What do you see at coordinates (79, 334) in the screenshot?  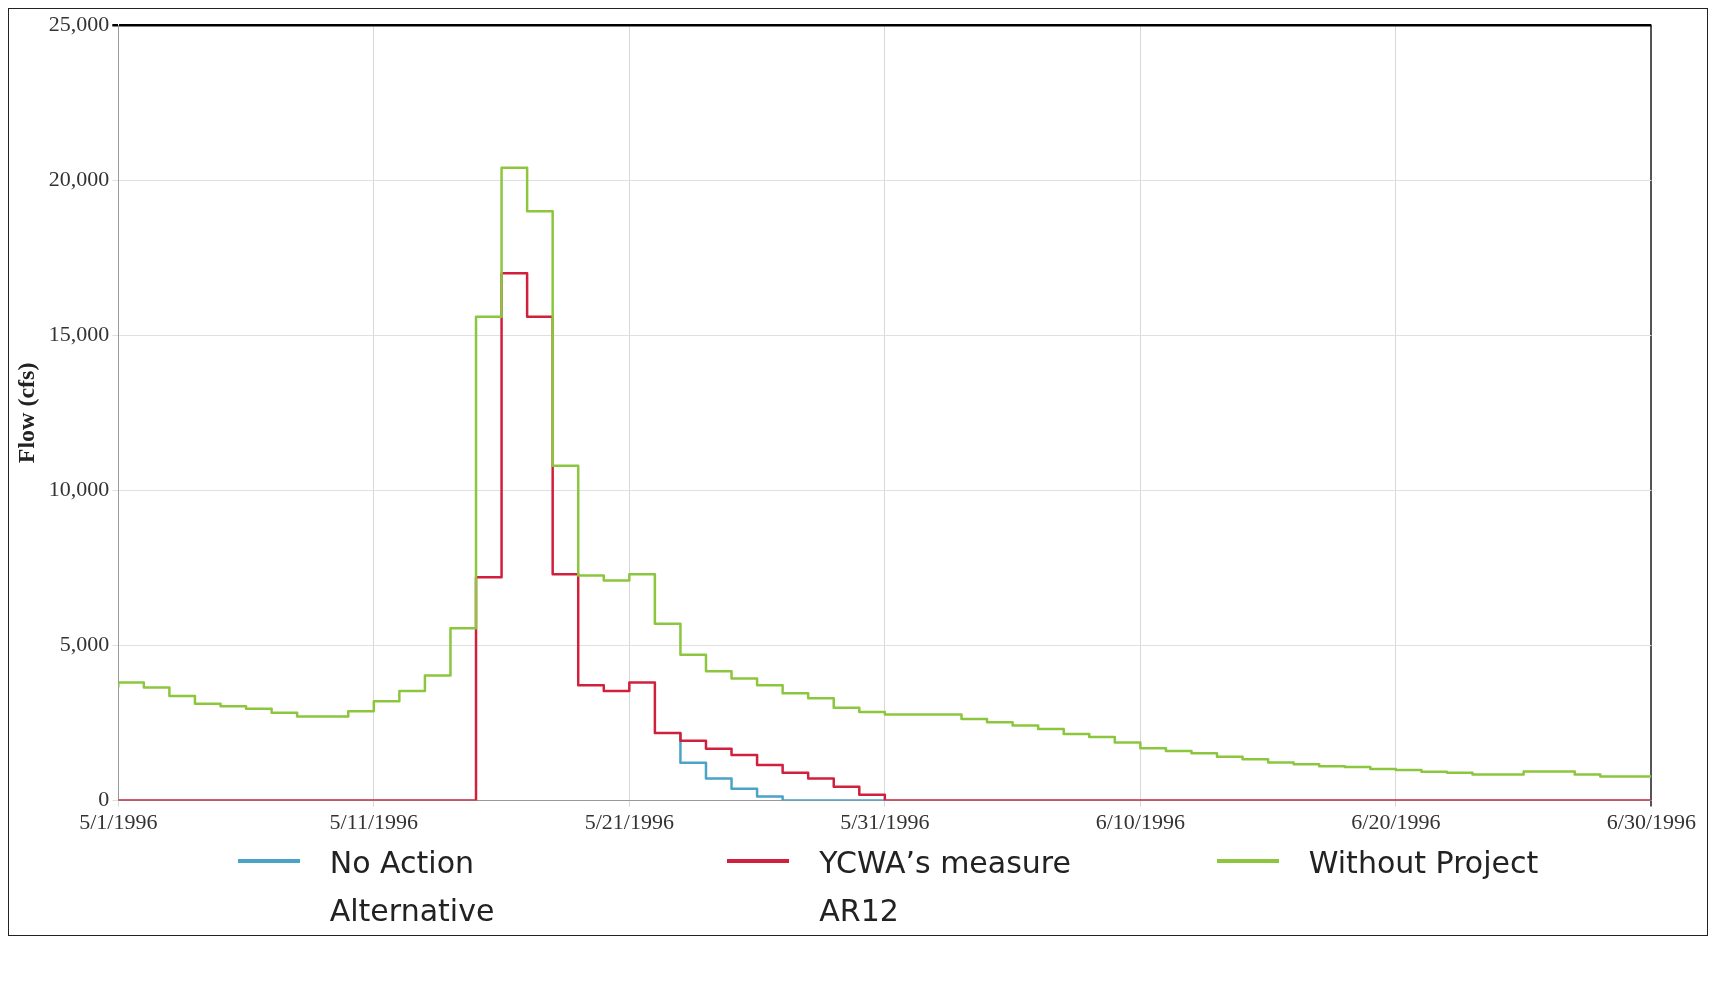 I see `y-tick-label: 15,000` at bounding box center [79, 334].